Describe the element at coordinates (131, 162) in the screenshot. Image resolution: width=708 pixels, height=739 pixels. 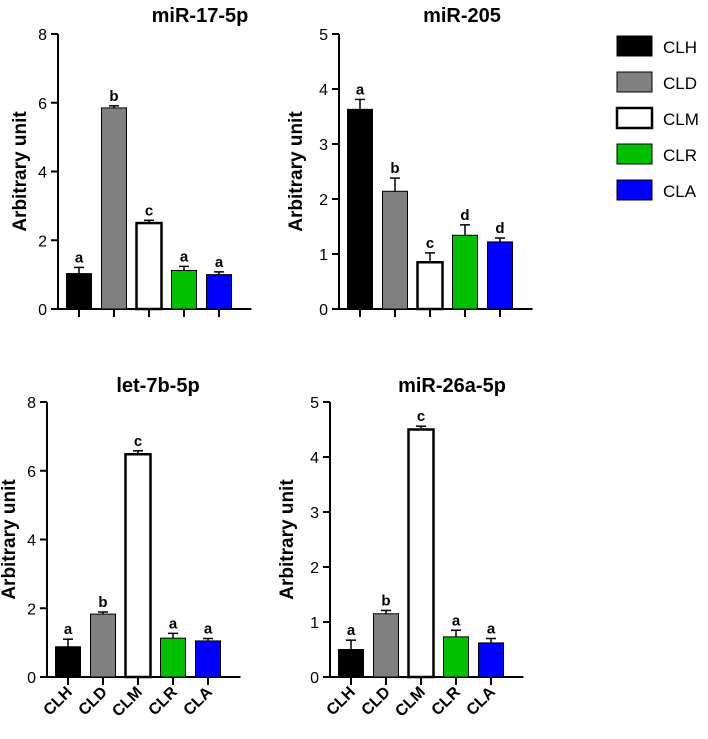
I see `chart-panel-1: miR-17-5p Arbitrary unit 0 2 4 6 8 a b c a a` at that location.